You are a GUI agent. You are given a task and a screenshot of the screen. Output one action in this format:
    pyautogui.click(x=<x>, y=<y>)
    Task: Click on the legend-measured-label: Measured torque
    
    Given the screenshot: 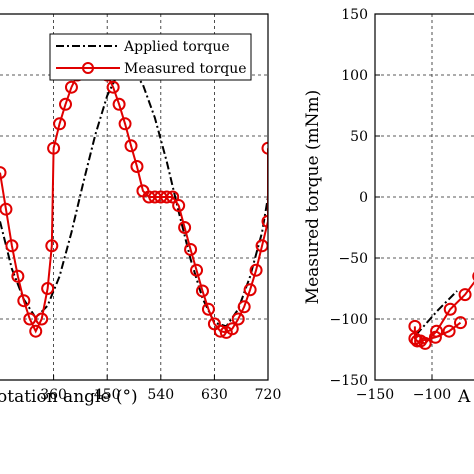 What is the action you would take?
    pyautogui.click(x=185, y=69)
    